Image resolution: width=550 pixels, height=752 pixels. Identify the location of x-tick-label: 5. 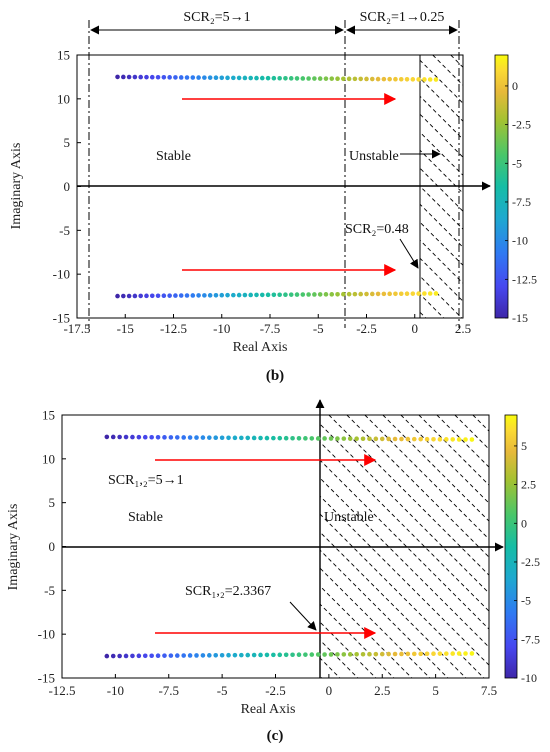
(435, 690).